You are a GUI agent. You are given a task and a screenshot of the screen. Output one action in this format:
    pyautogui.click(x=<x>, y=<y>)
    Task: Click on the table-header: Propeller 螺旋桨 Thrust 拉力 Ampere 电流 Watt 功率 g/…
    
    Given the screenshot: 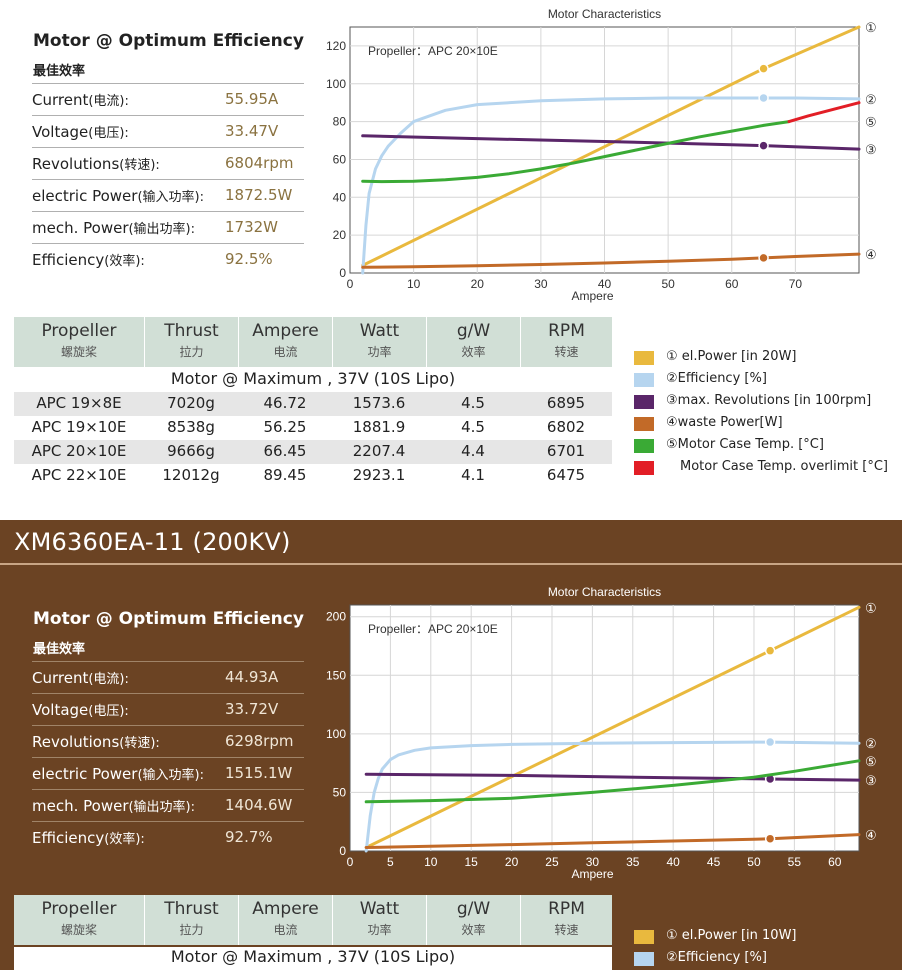 What is the action you would take?
    pyautogui.click(x=313, y=342)
    